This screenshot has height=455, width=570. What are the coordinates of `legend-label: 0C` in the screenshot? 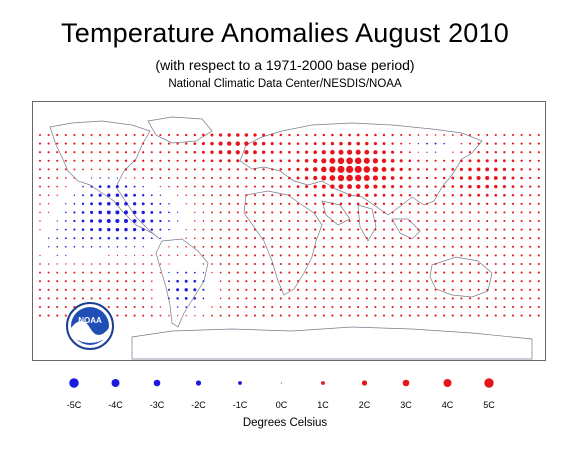 It's located at (282, 405).